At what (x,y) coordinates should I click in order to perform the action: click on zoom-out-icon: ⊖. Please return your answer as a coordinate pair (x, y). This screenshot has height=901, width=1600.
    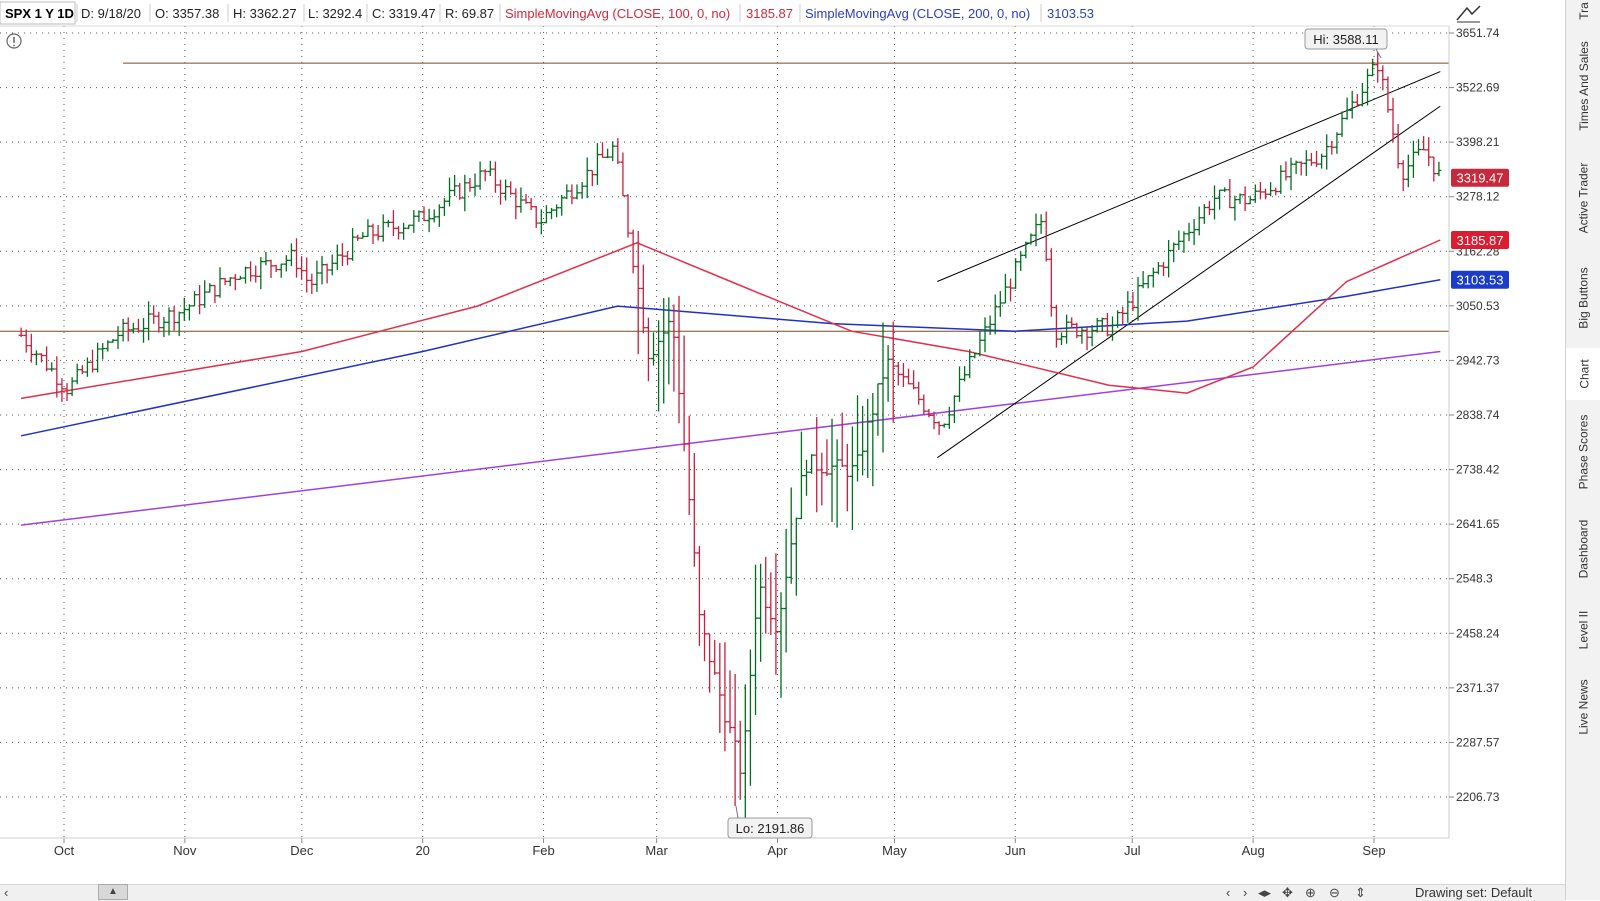
    Looking at the image, I should click on (1334, 892).